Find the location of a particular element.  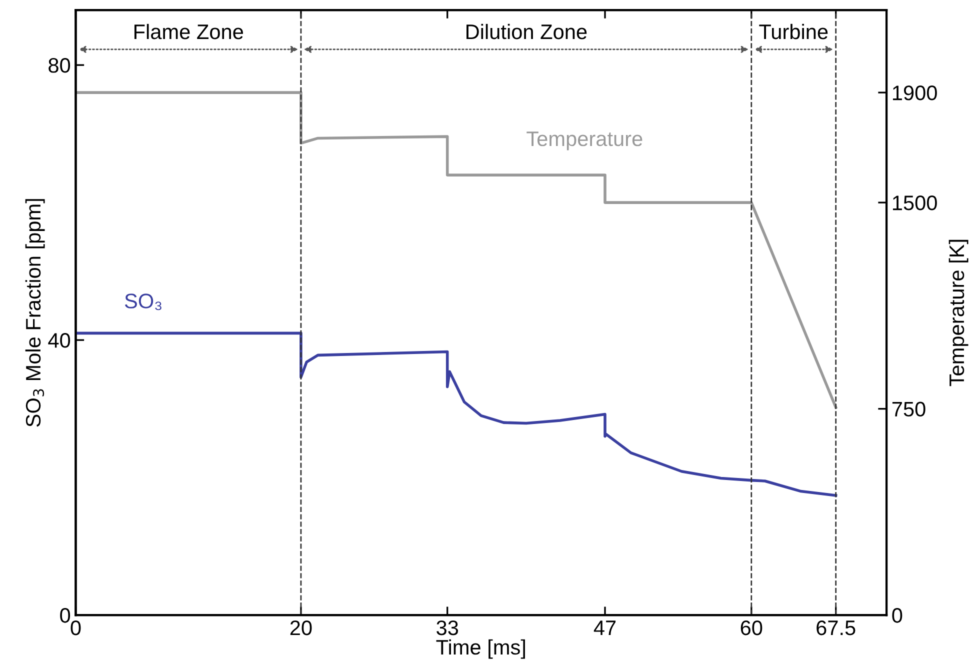

x-tick-label: 0 is located at coordinates (75, 628).